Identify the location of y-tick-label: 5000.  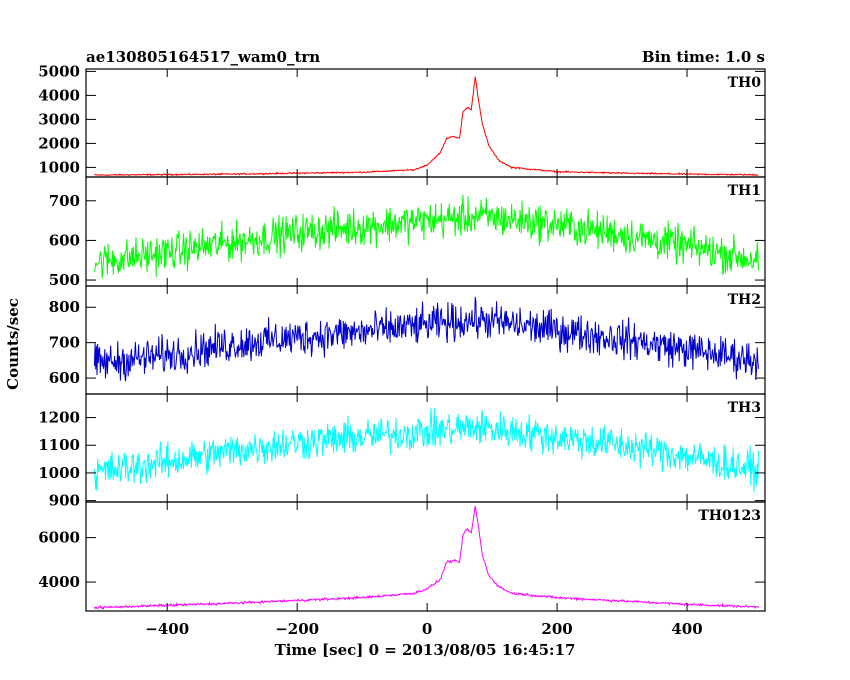
(59, 71).